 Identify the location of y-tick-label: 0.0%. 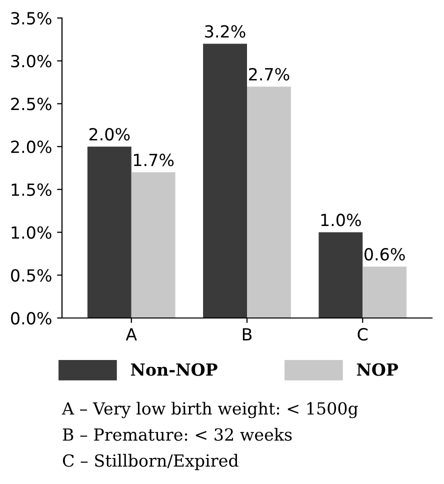
(31, 318).